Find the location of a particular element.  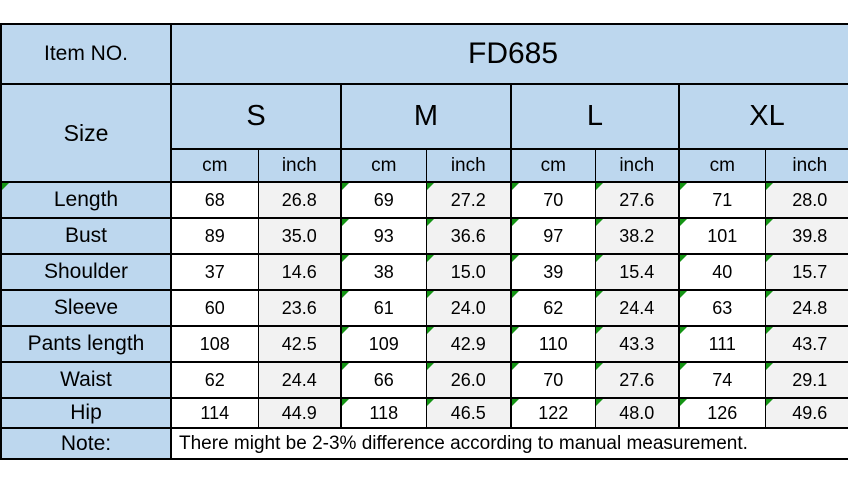

table-row-bust: Bust 89 35.0 93 36.6 97 38.2 101 39.8 is located at coordinates (424, 236).